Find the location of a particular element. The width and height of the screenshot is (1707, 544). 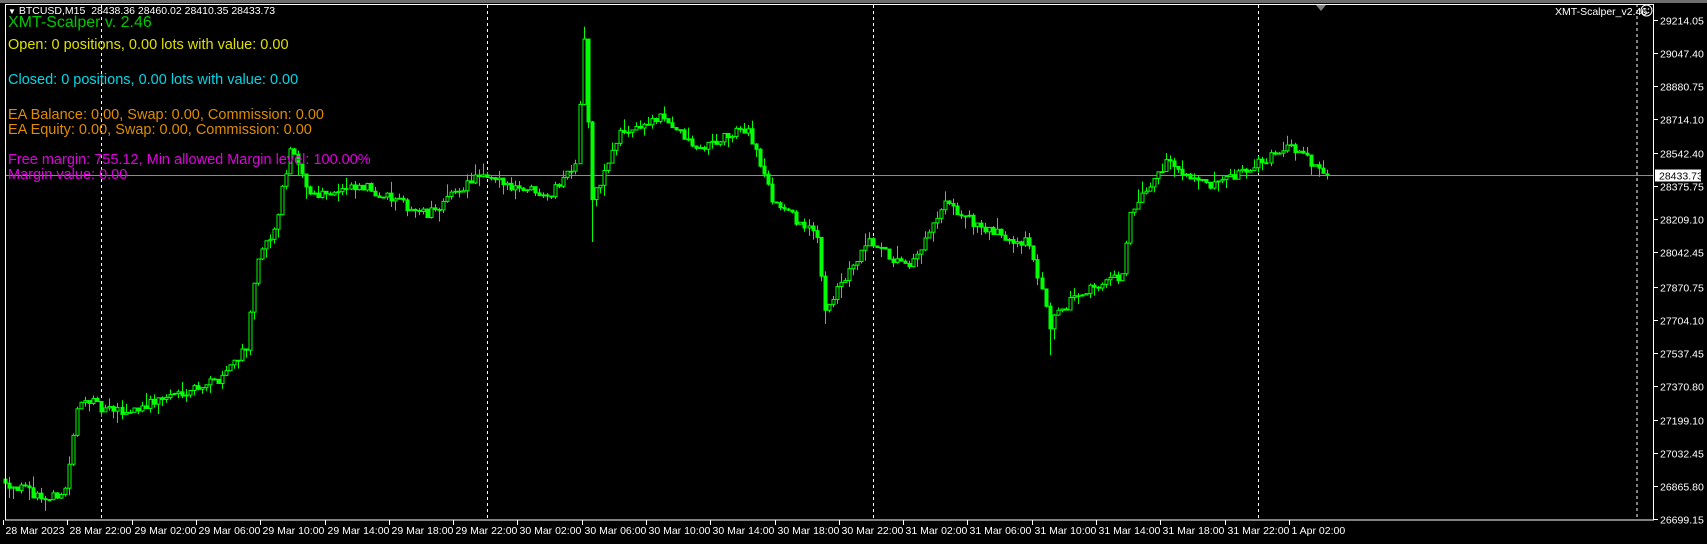

smiley-icon is located at coordinates (1646, 10).